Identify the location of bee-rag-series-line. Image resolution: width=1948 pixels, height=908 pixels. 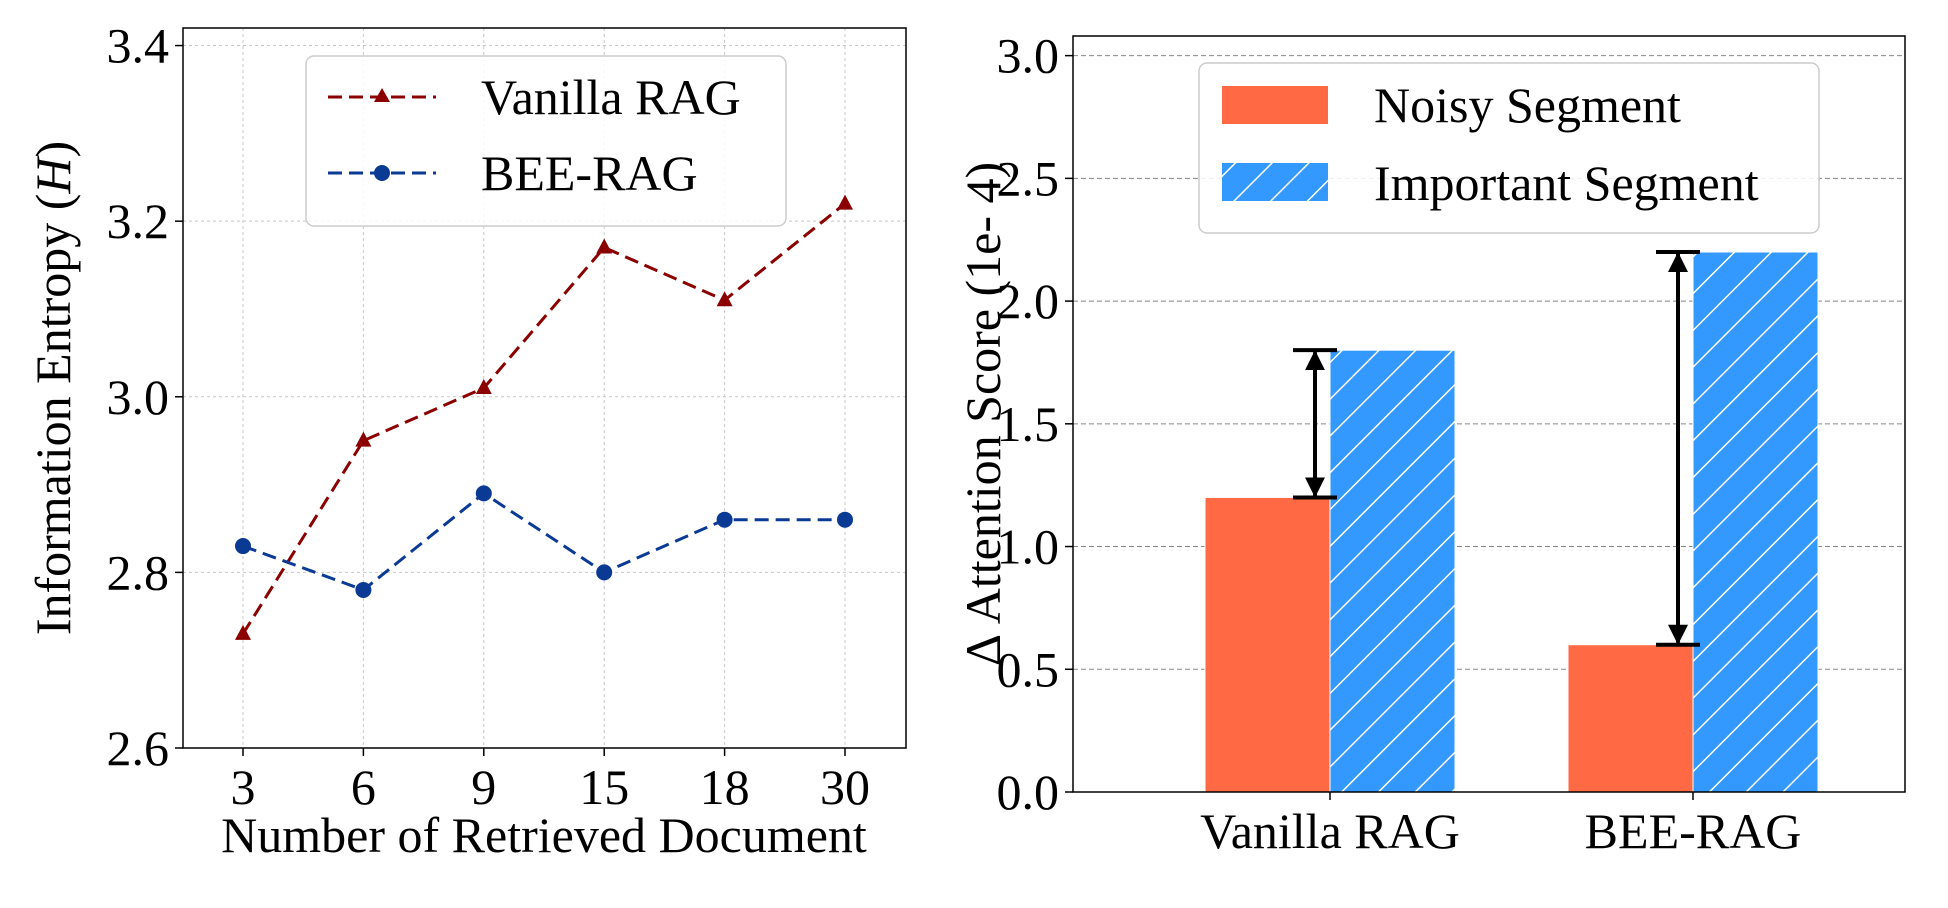
(543, 541).